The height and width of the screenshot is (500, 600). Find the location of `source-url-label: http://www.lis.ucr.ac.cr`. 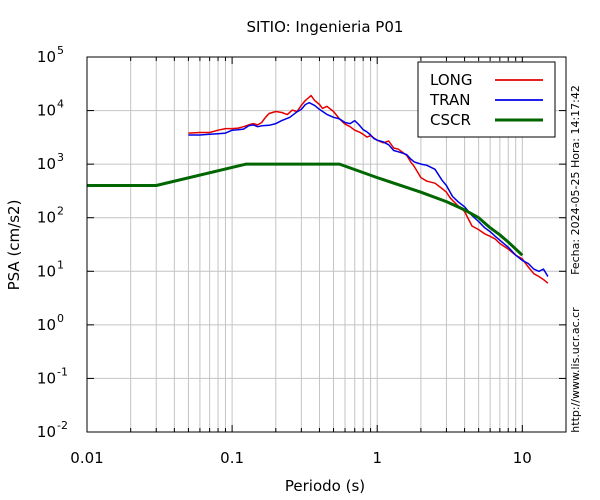

source-url-label: http://www.lis.ucr.ac.cr is located at coordinates (575, 370).